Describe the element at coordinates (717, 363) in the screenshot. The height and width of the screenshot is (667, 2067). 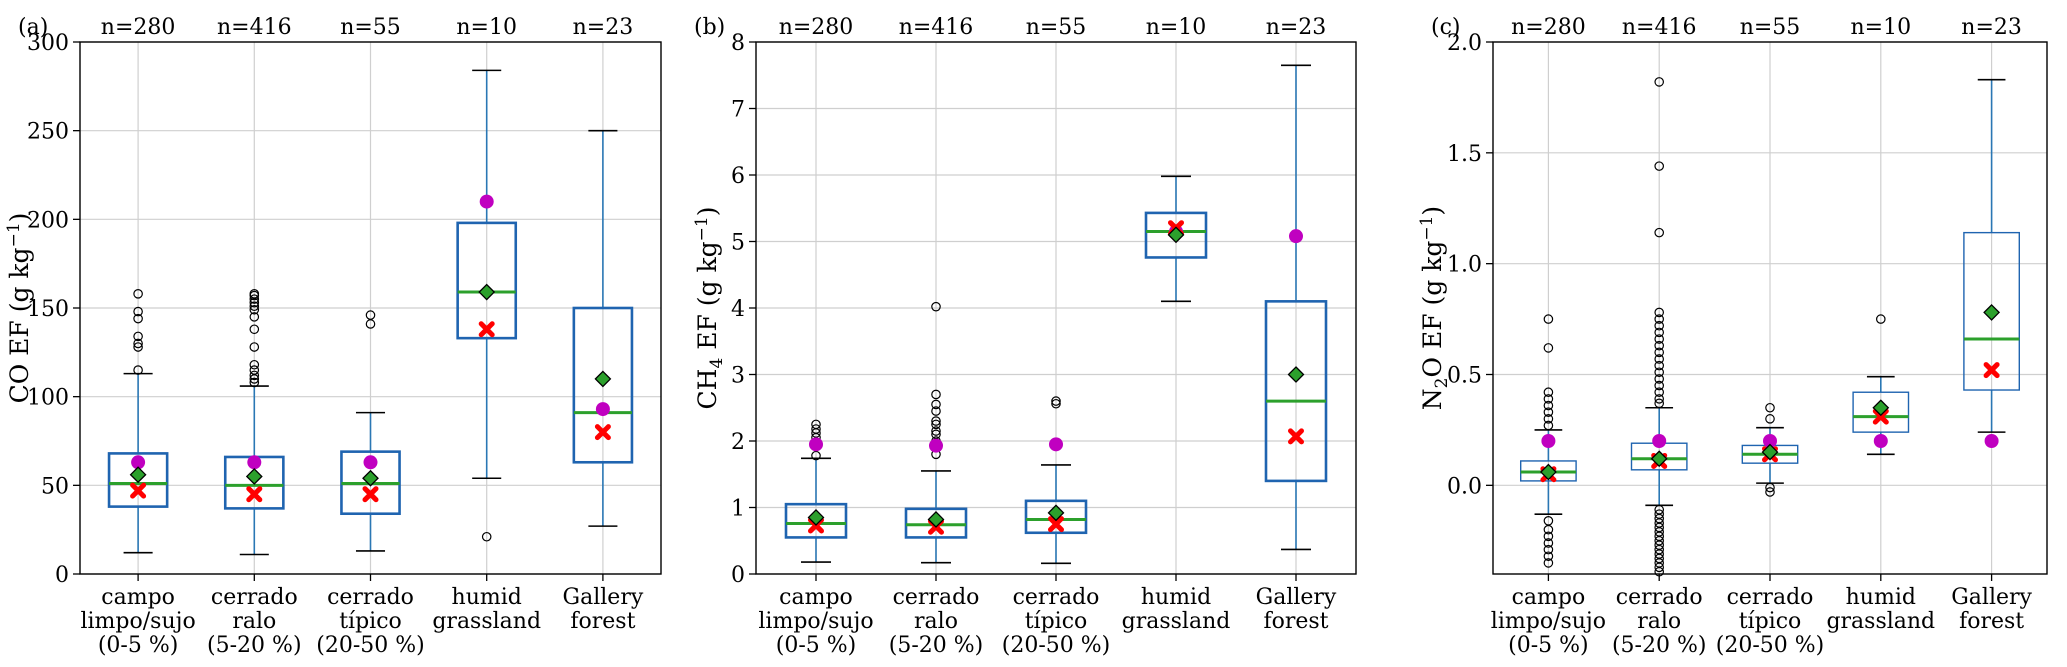
I see `y-axis-label-subscript: 4` at that location.